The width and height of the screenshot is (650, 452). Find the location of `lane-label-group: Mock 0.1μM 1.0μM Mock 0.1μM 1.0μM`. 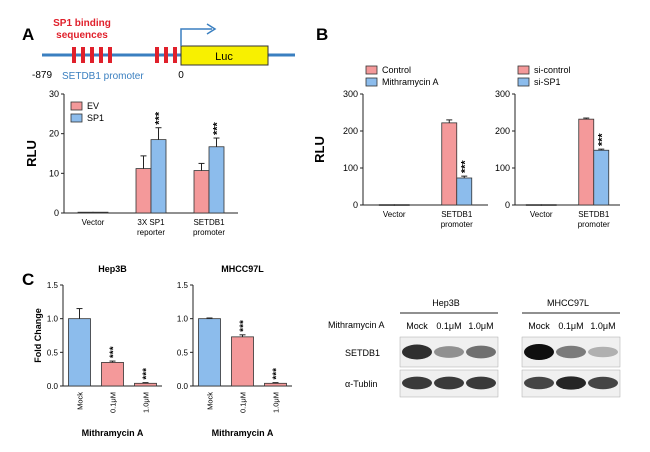

lane-label-group: Mock 0.1μM 1.0μM Mock 0.1μM 1.0μM is located at coordinates (510, 326).